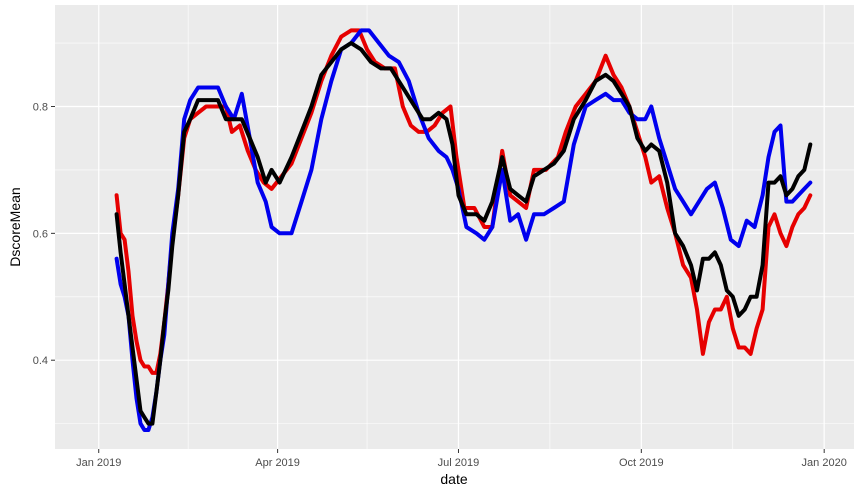 This screenshot has width=862, height=498. What do you see at coordinates (277, 463) in the screenshot?
I see `x-tick-label: Apr 2019` at bounding box center [277, 463].